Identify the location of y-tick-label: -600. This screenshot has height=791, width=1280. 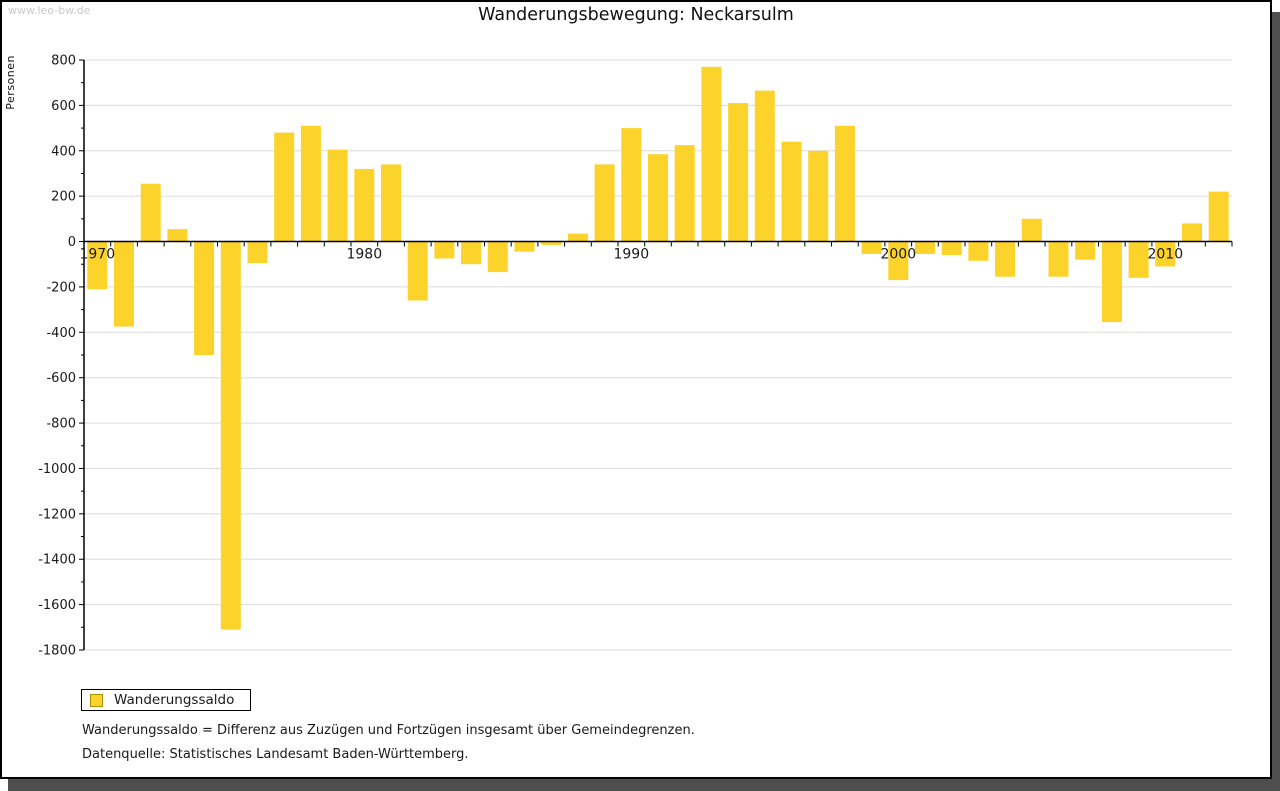
(61, 378).